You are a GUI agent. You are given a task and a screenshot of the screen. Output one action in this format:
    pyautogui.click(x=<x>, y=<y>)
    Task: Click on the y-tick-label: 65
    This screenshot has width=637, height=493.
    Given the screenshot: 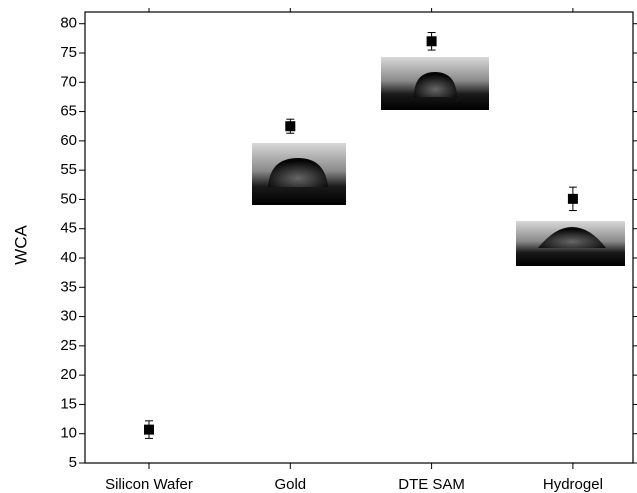 What is the action you would take?
    pyautogui.click(x=68, y=111)
    